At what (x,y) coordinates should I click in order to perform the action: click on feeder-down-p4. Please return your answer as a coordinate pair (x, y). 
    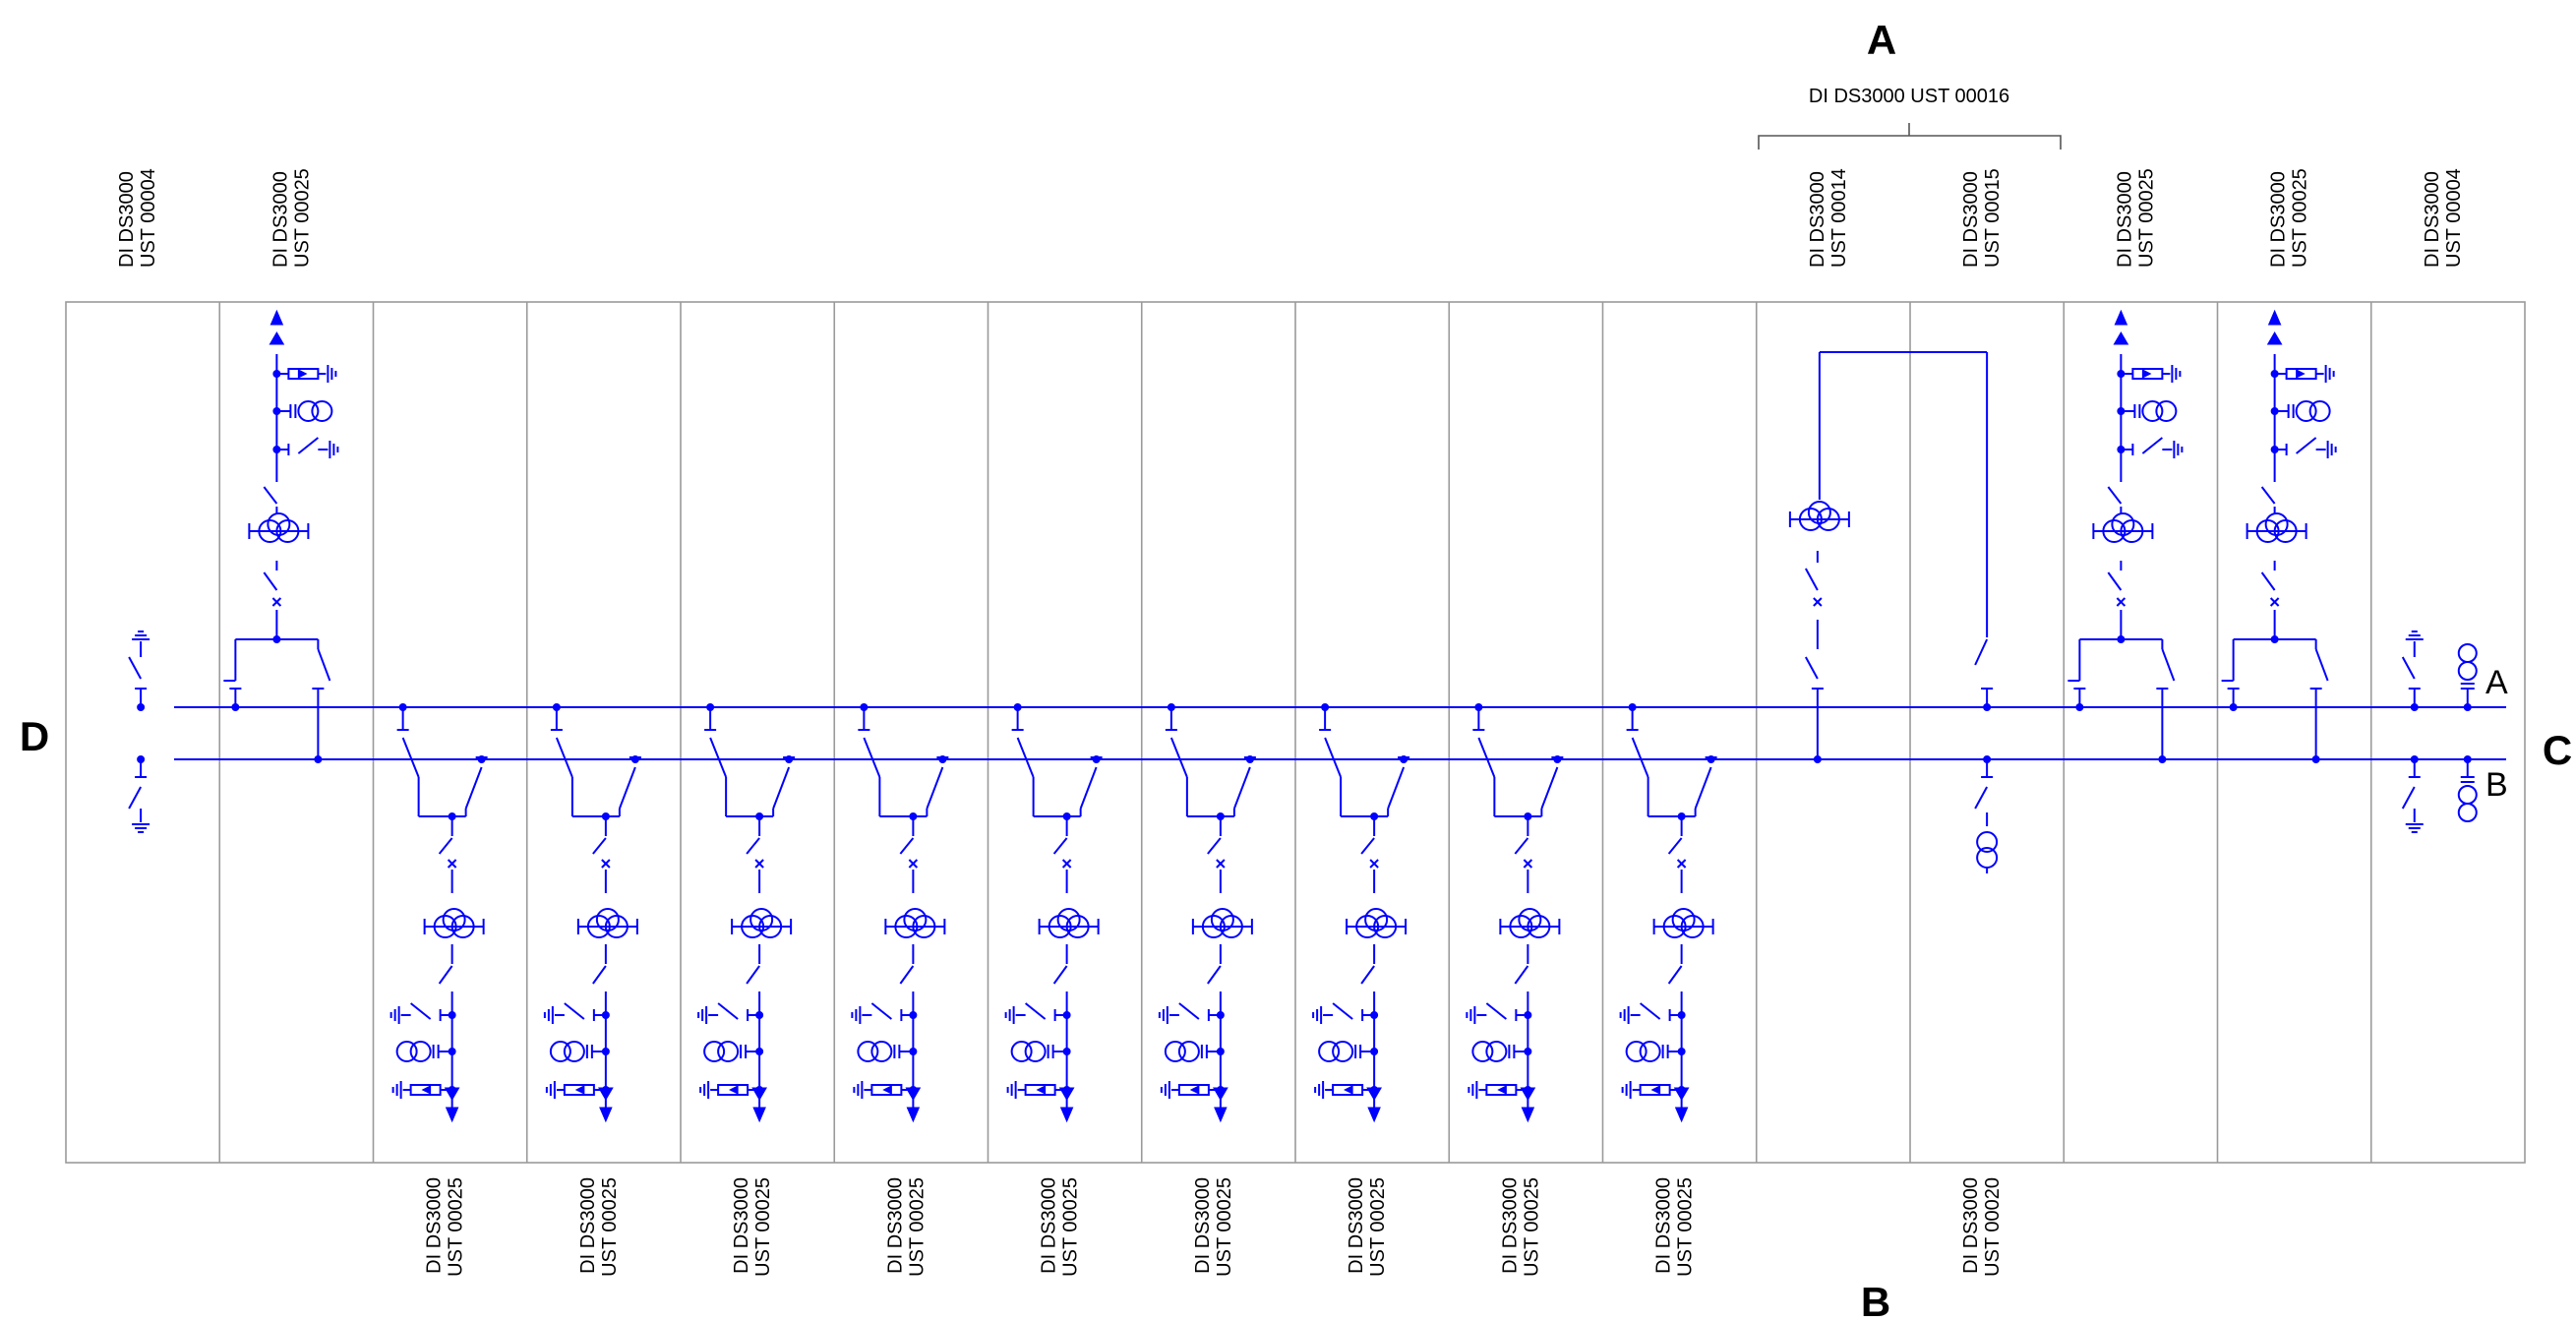
    Looking at the image, I should click on (592, 913).